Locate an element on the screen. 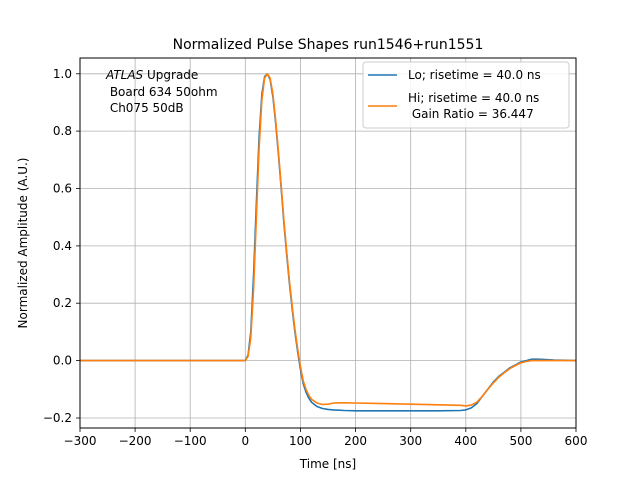 The height and width of the screenshot is (480, 640). atlas-annotation: ATLAS Upgrade Board 634 50ohm Ch075 50dB is located at coordinates (161, 91).